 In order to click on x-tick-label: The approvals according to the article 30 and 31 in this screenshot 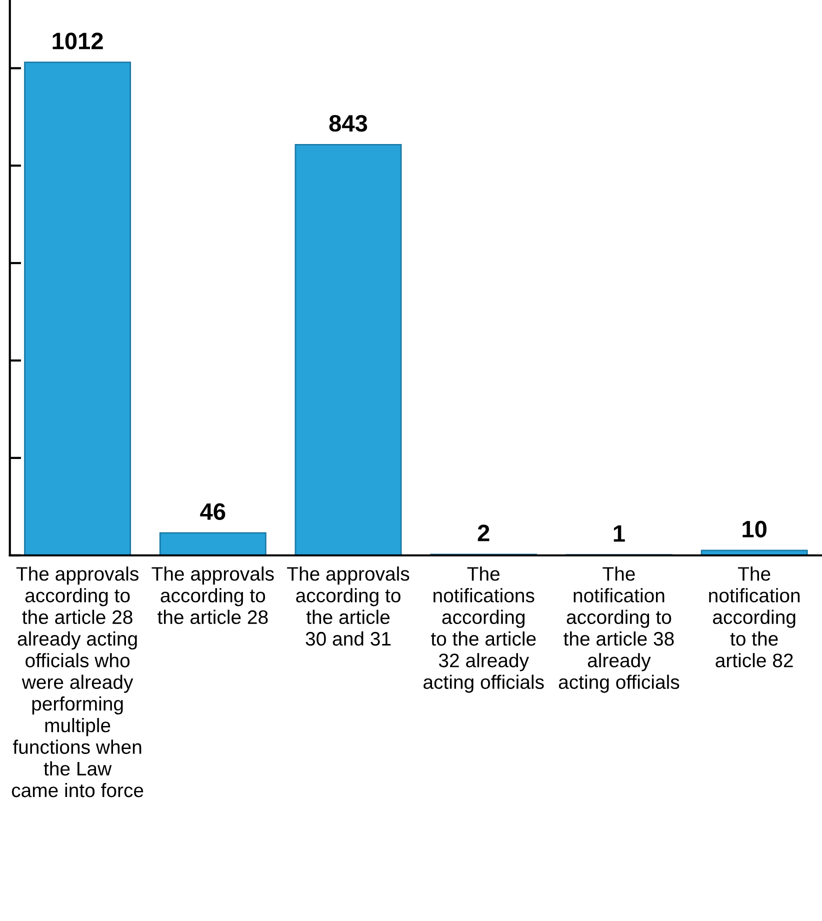, I will do `click(348, 606)`.